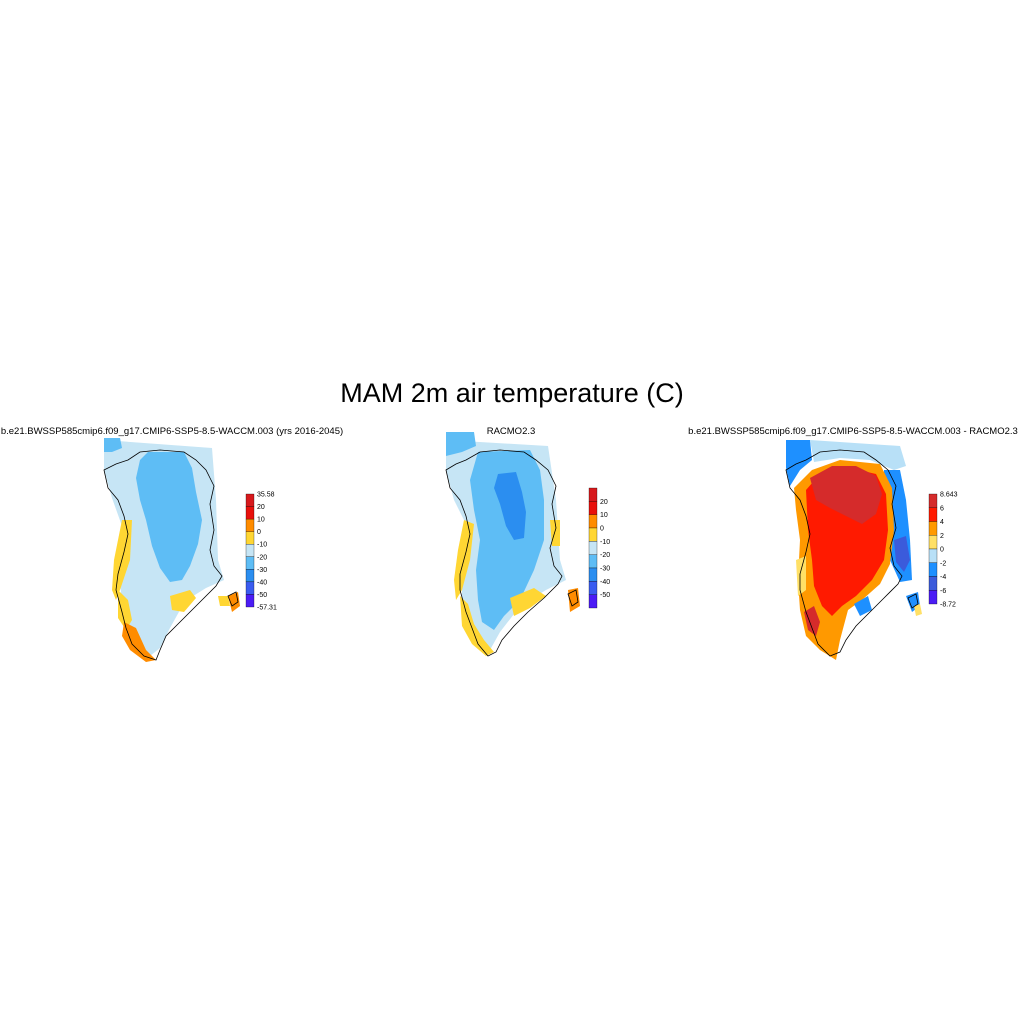  Describe the element at coordinates (261, 507) in the screenshot. I see `colorbar-1-label: 20` at that location.